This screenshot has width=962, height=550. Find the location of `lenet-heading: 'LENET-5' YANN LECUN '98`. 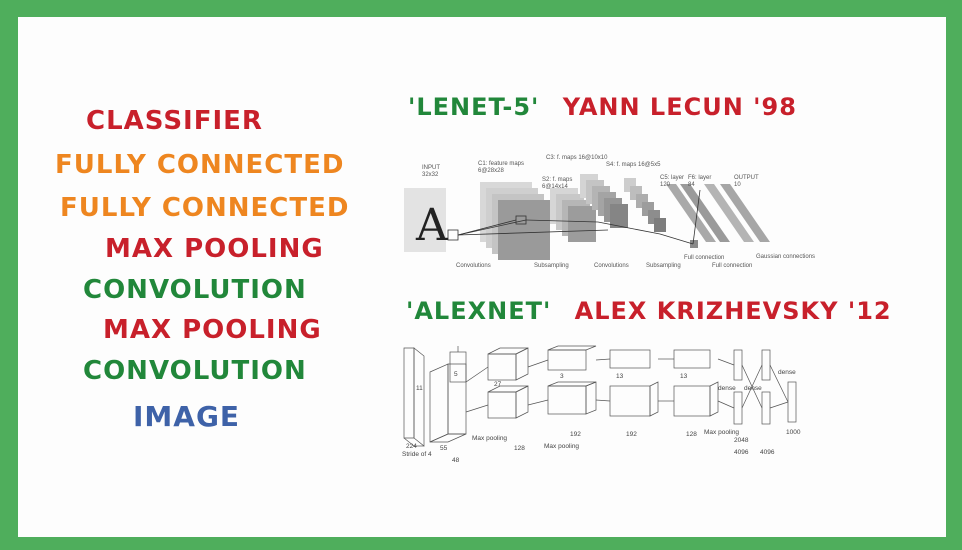

lenet-heading: 'LENET-5' YANN LECUN '98 is located at coordinates (602, 107).